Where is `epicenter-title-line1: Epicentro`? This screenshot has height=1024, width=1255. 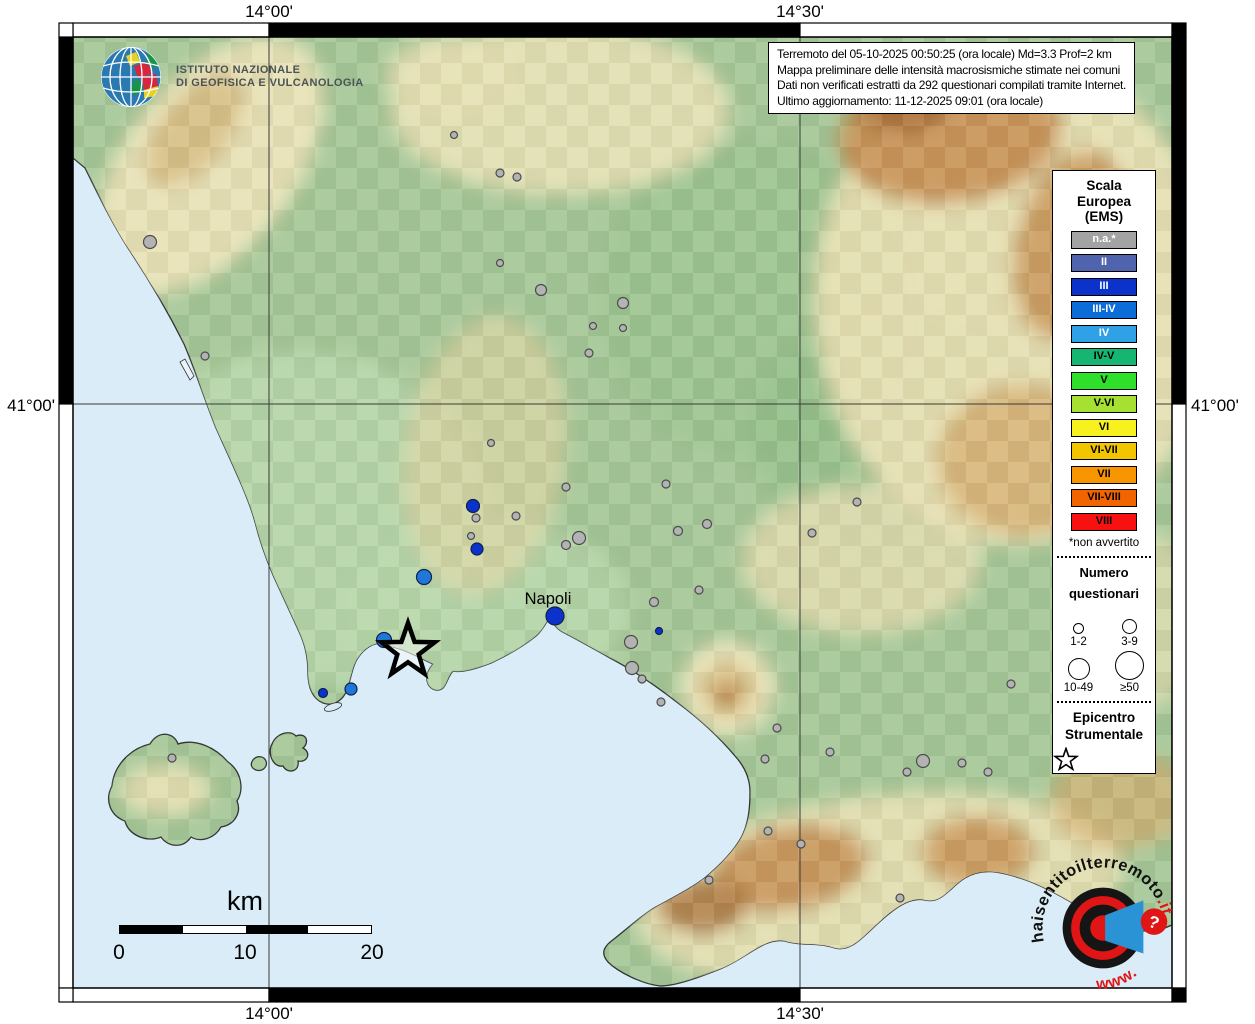
epicenter-title-line1: Epicentro is located at coordinates (1104, 717).